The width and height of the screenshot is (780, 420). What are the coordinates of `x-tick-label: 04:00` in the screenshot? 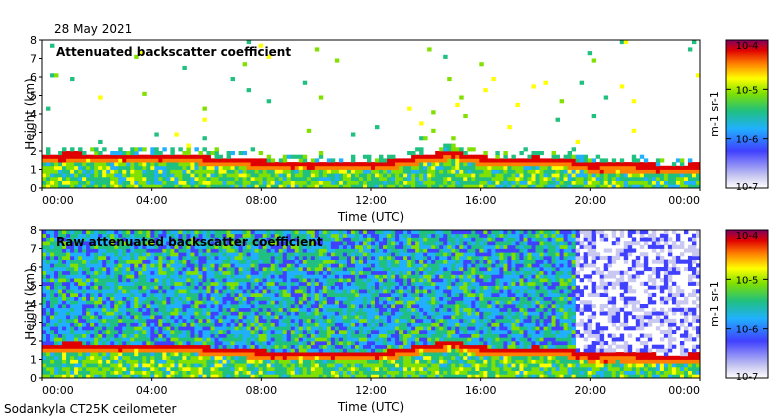 It's located at (152, 200).